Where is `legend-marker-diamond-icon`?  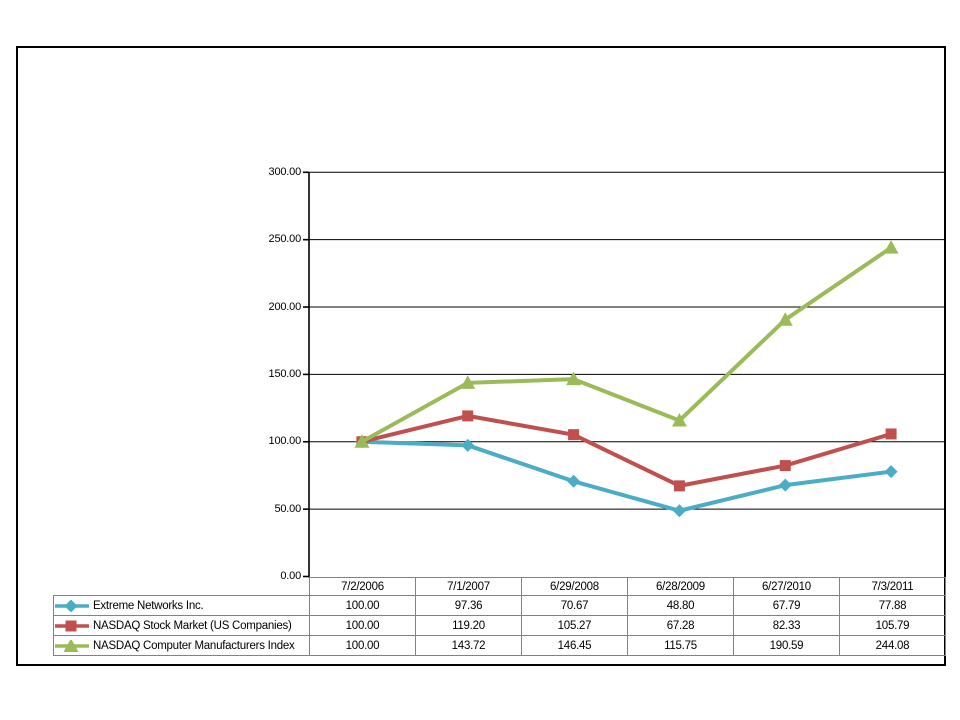 legend-marker-diamond-icon is located at coordinates (72, 605).